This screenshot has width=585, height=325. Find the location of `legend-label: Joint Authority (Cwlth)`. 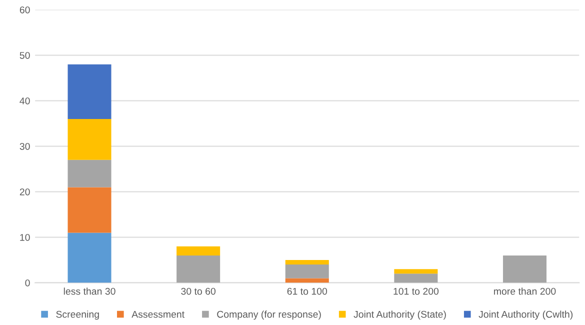

legend-label: Joint Authority (Cwlth) is located at coordinates (525, 315).